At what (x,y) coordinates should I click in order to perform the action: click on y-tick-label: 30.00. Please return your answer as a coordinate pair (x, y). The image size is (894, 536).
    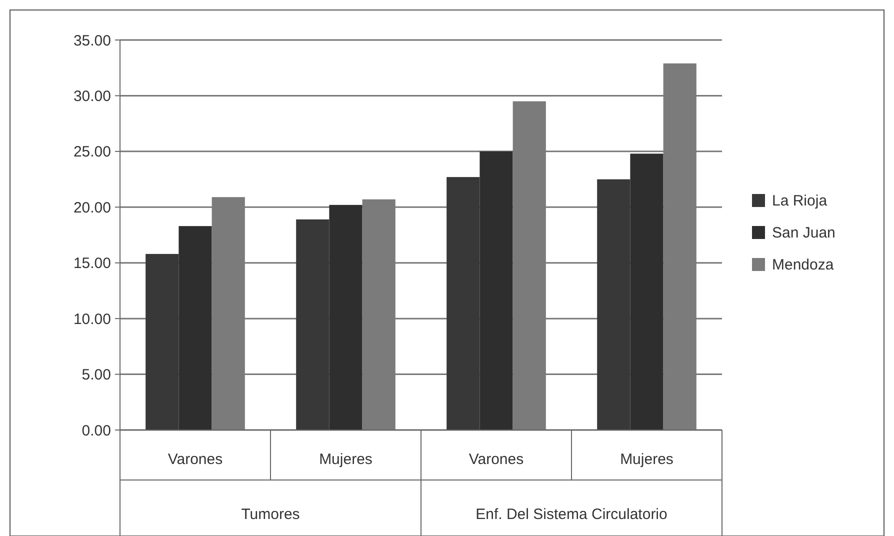
    Looking at the image, I should click on (92, 96).